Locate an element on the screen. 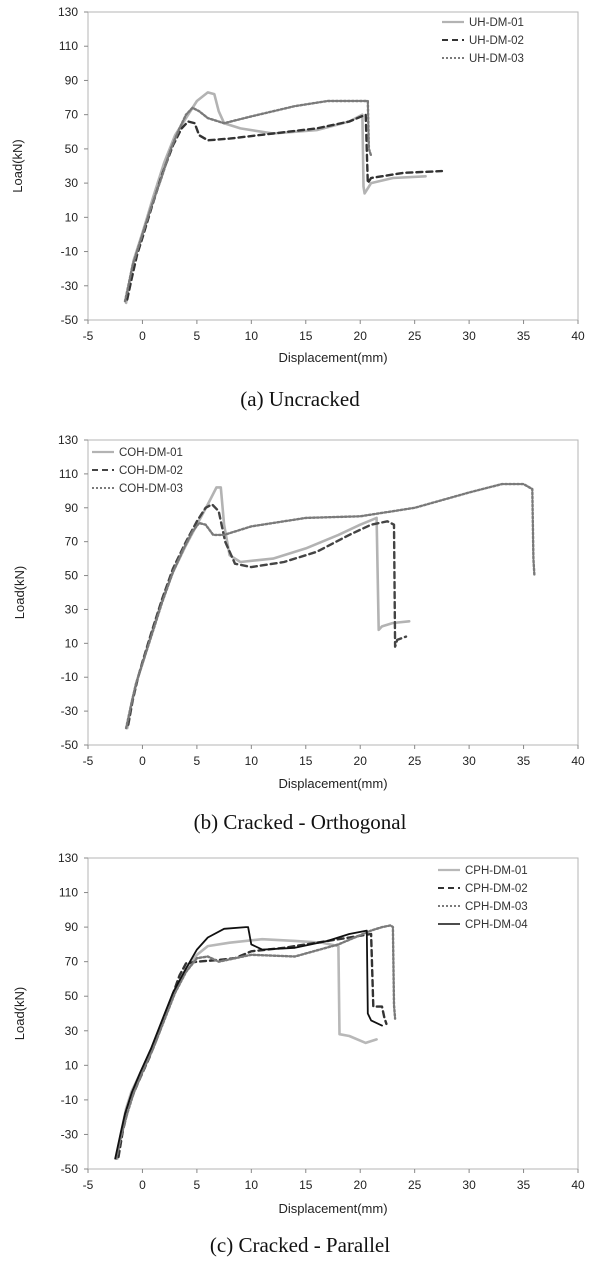 The image size is (600, 1268). legend-a: UH-DM-01 UH-DM-02 UH-DM-03 is located at coordinates (483, 41).